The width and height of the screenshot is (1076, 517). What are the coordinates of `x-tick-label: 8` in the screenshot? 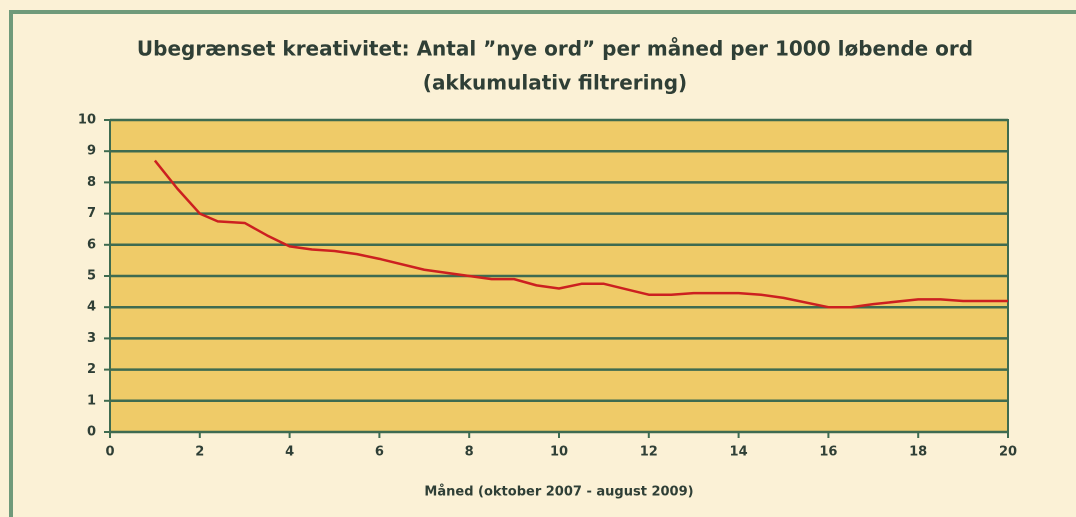 It's located at (469, 452).